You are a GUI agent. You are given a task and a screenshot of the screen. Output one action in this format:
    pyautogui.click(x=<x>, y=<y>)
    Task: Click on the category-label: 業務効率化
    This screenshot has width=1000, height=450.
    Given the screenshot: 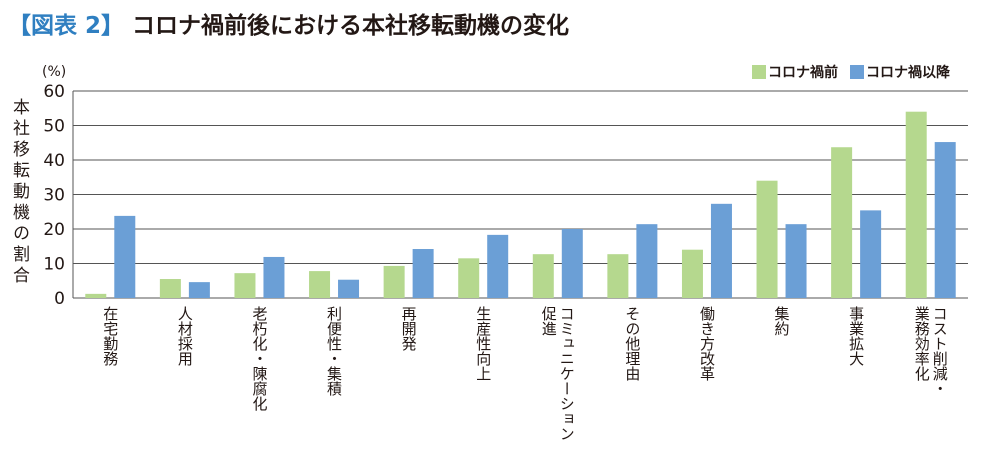 What is the action you would take?
    pyautogui.click(x=922, y=343)
    